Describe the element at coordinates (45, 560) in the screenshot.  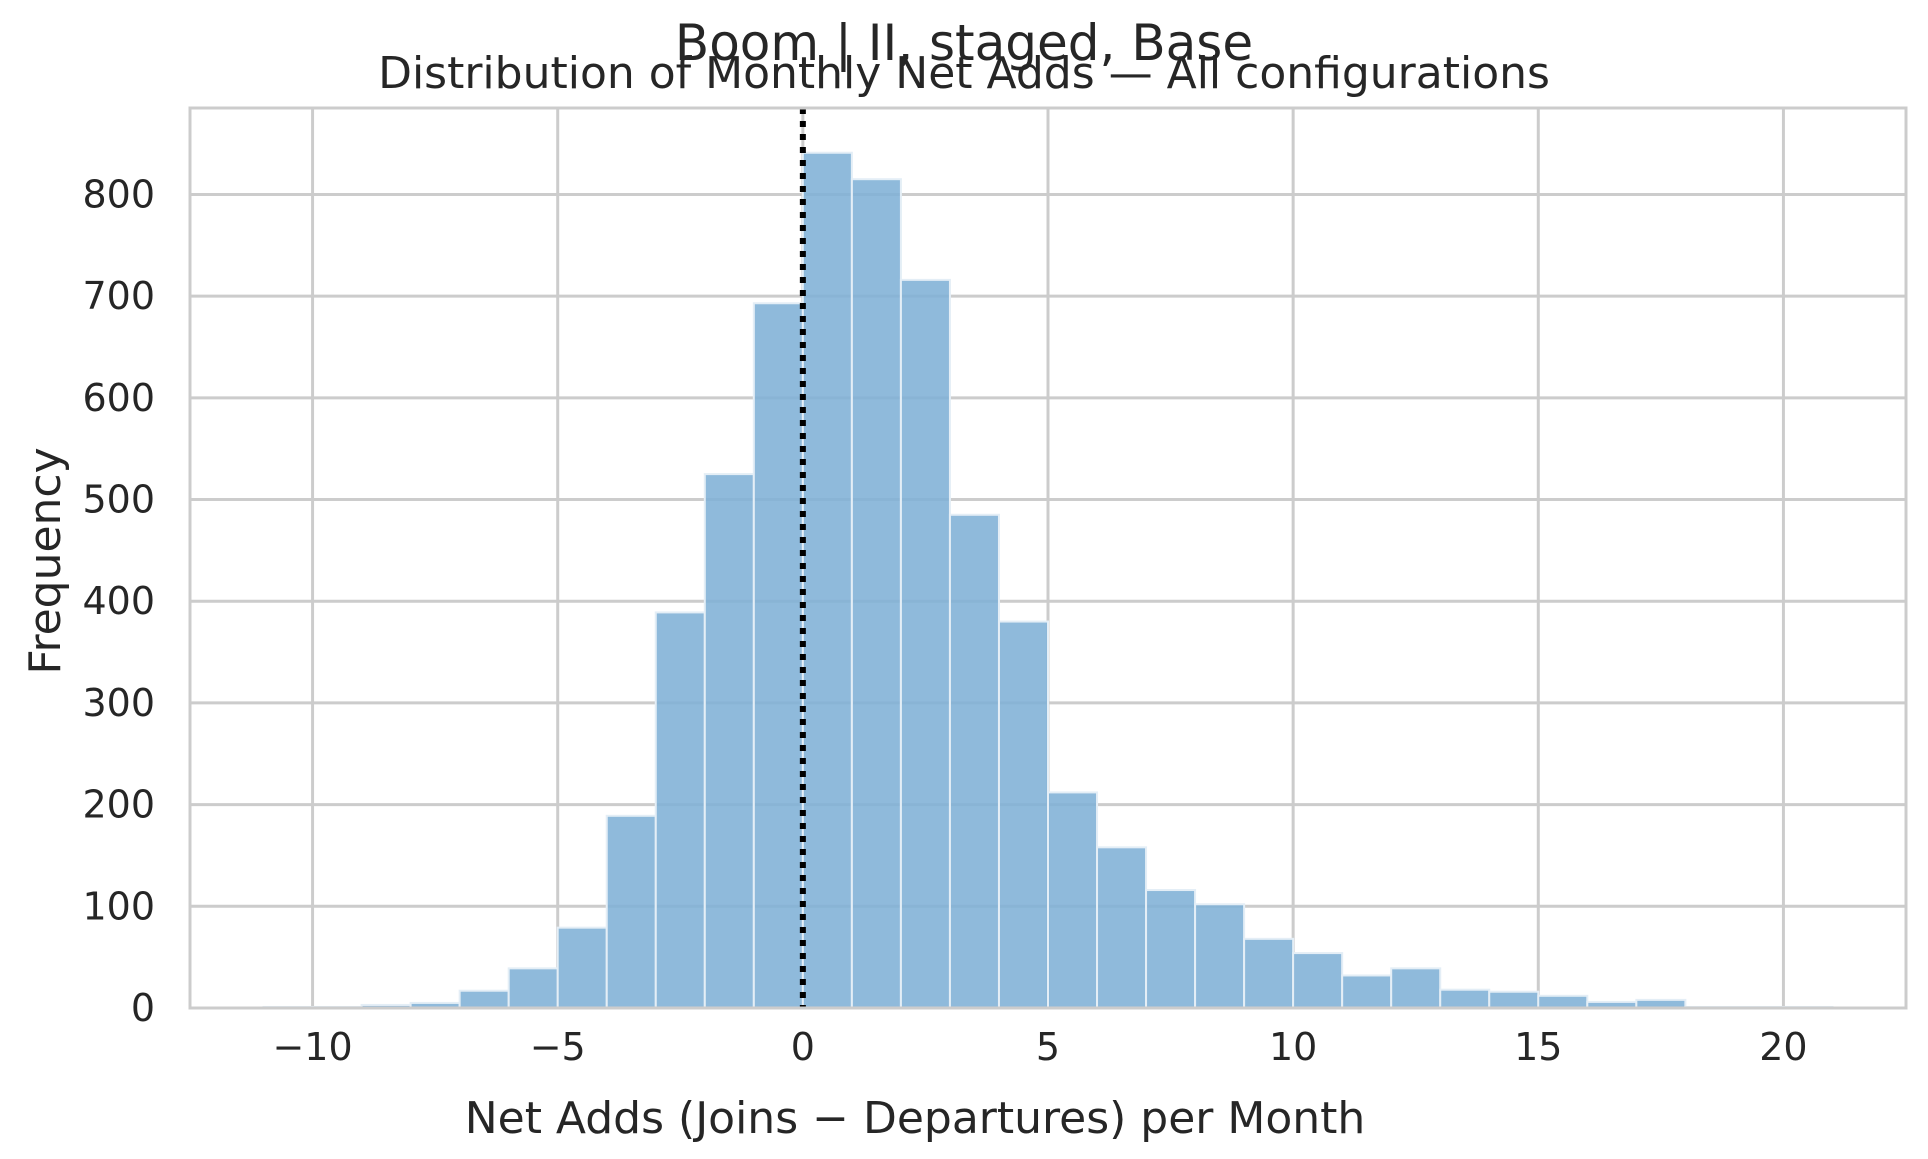
I see `y-axis-label: Frequency` at that location.